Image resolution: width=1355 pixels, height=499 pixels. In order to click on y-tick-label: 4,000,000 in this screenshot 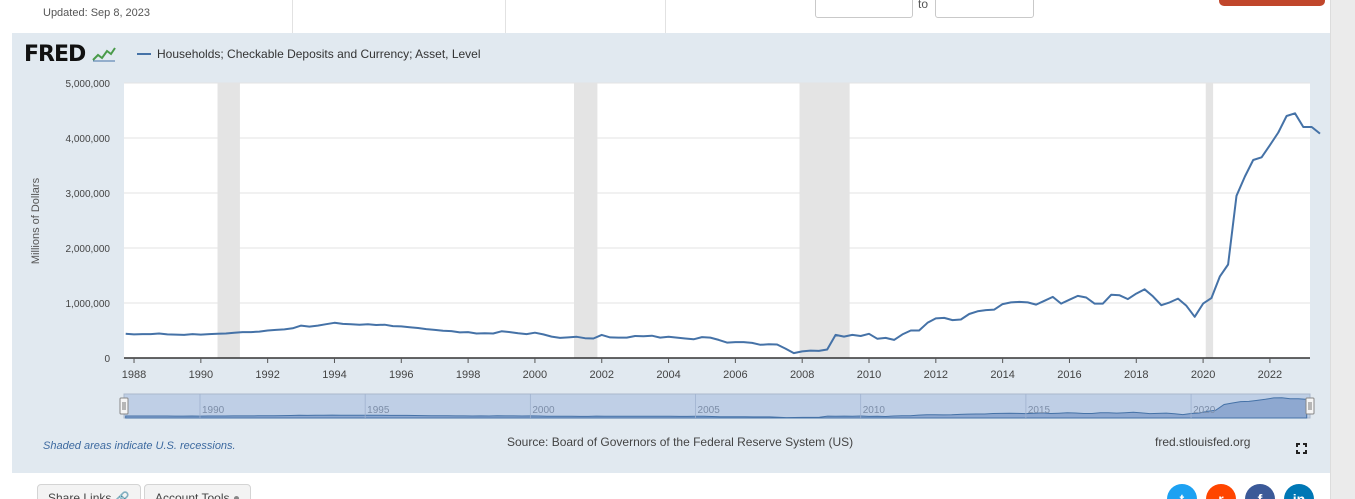, I will do `click(88, 139)`.